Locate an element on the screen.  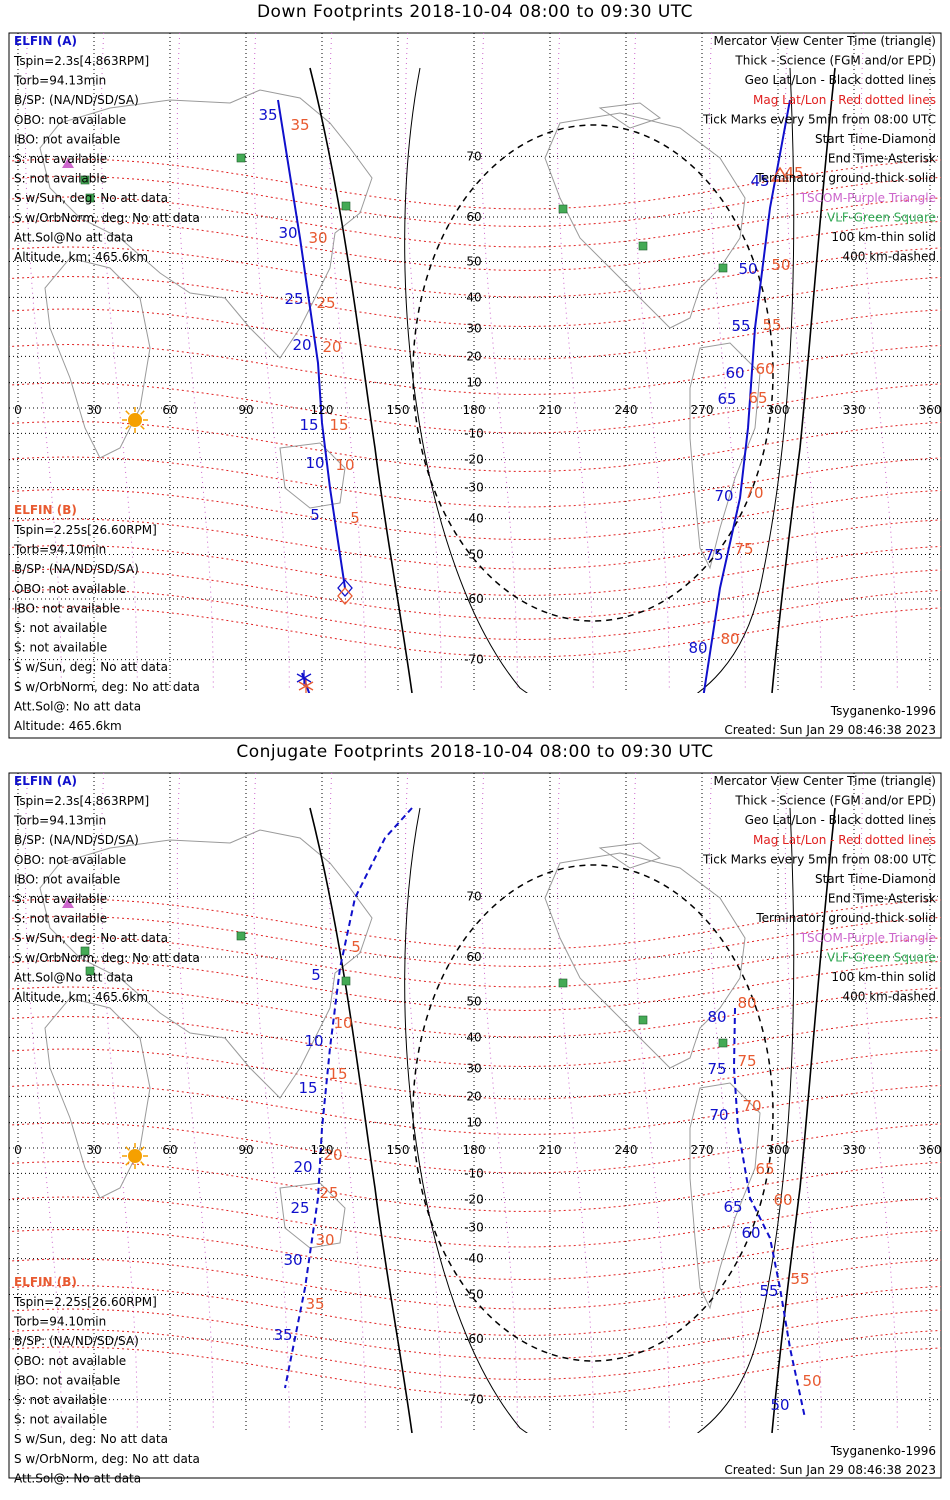
lat-tick-label: 40 is located at coordinates (473, 297).